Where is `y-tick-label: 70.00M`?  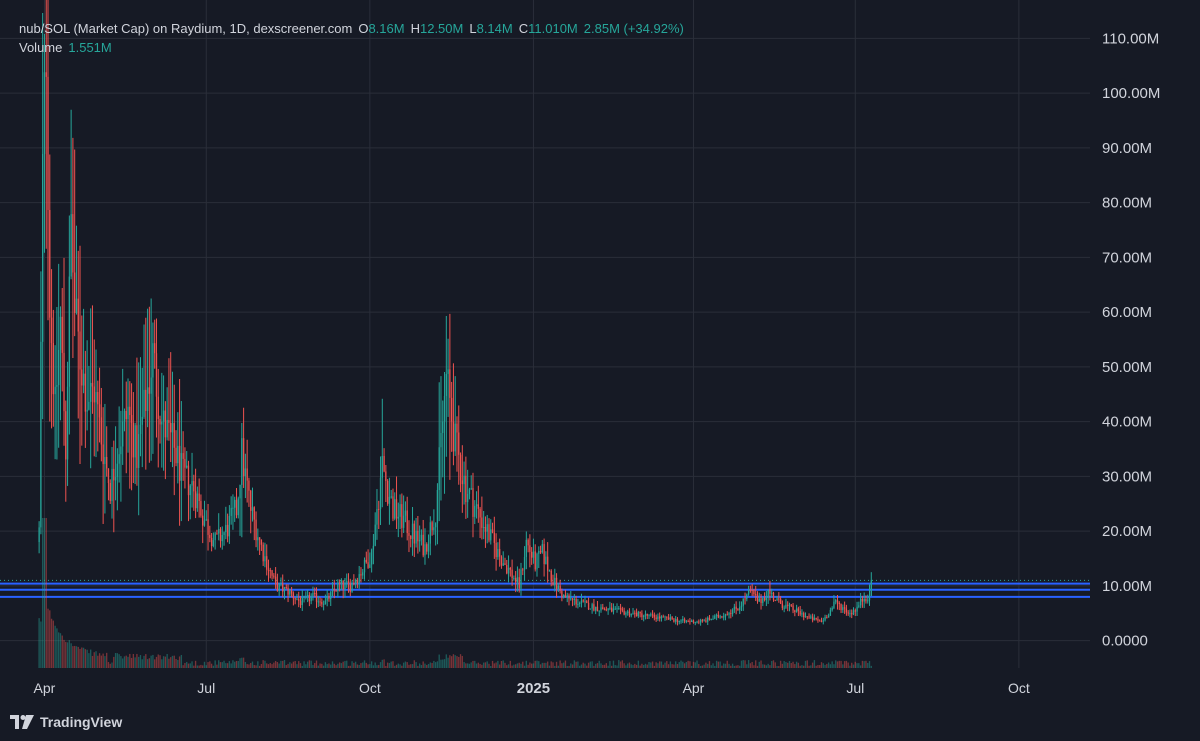 y-tick-label: 70.00M is located at coordinates (1127, 257).